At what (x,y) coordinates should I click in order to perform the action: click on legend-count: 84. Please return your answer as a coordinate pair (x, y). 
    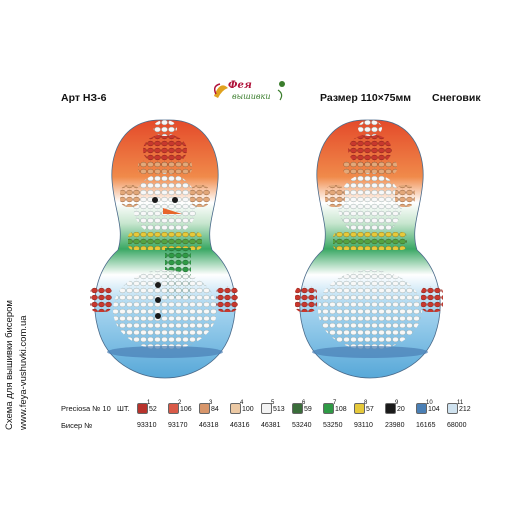
    Looking at the image, I should click on (215, 409).